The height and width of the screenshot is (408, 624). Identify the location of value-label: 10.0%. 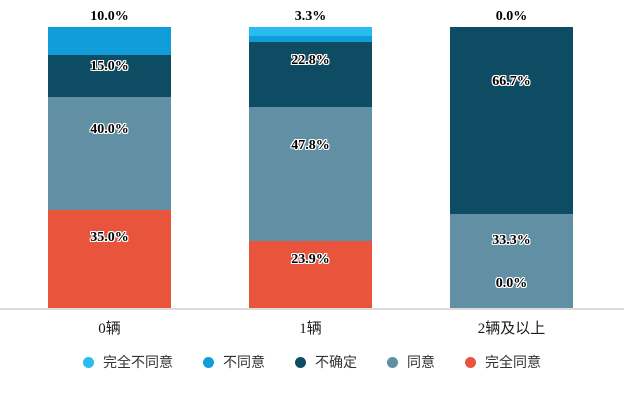
(109, 16).